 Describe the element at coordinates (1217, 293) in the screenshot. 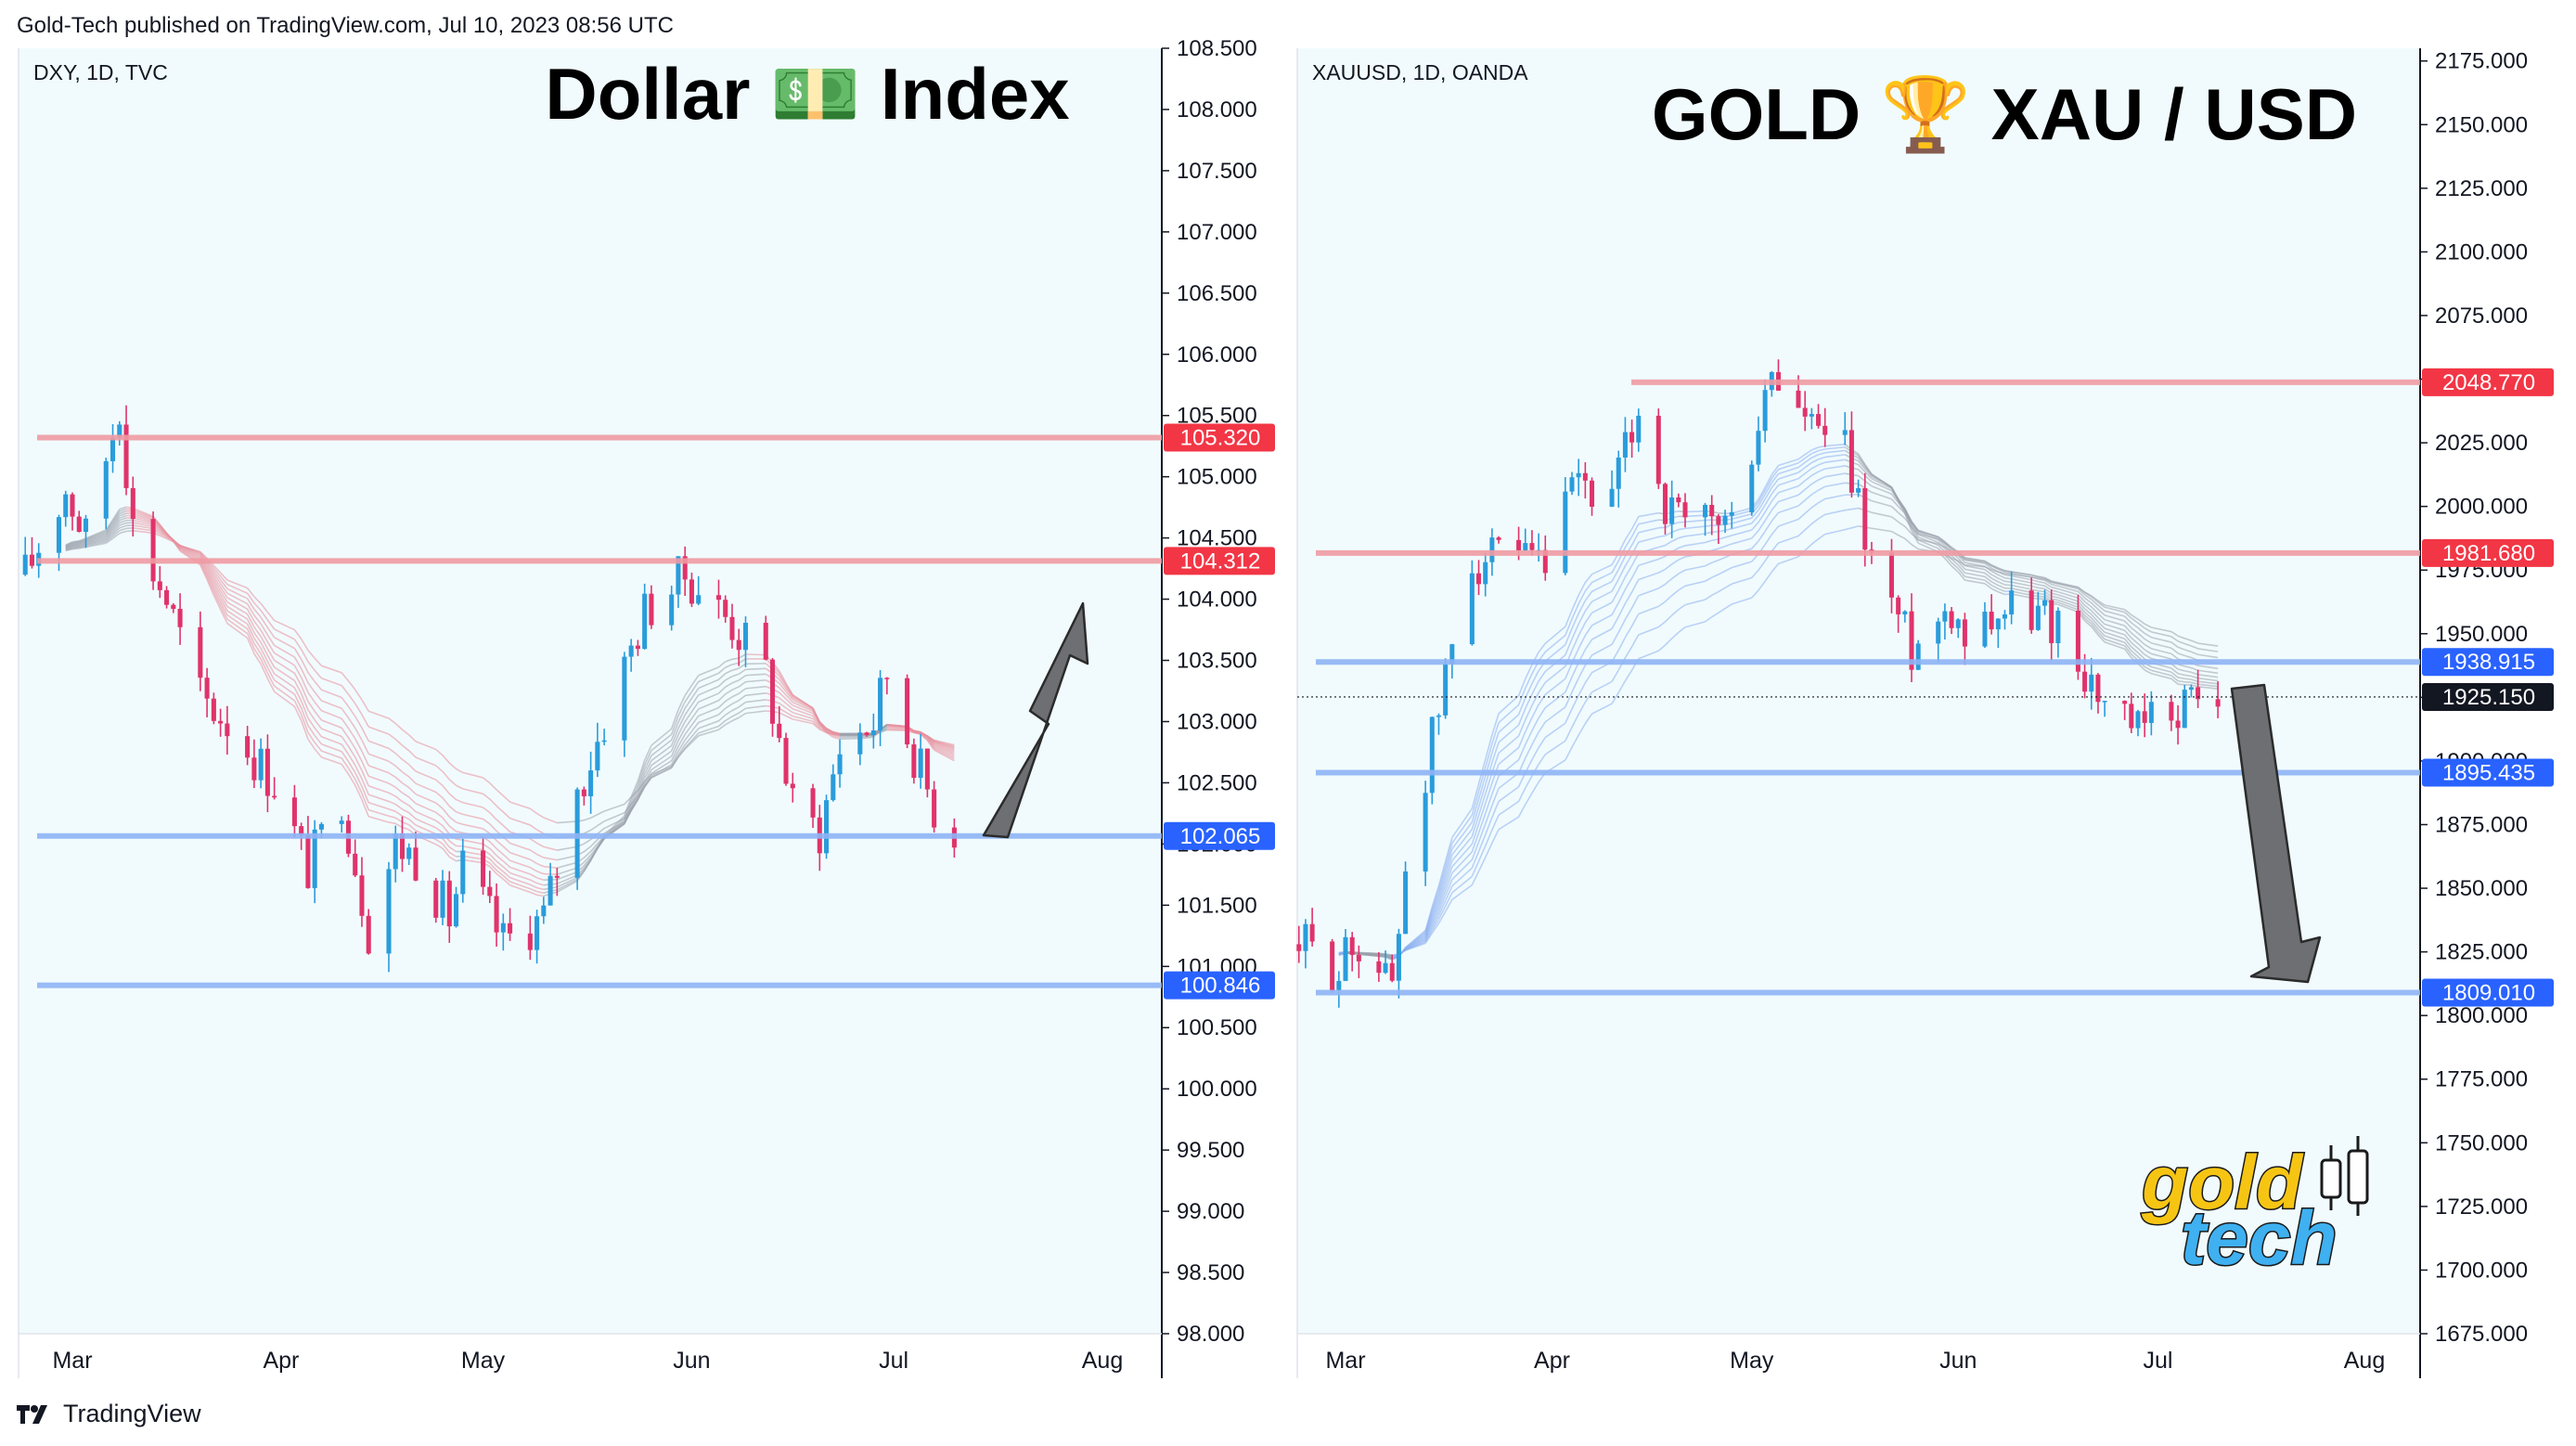

I see `dxy-y-tick-label: 106.500` at that location.